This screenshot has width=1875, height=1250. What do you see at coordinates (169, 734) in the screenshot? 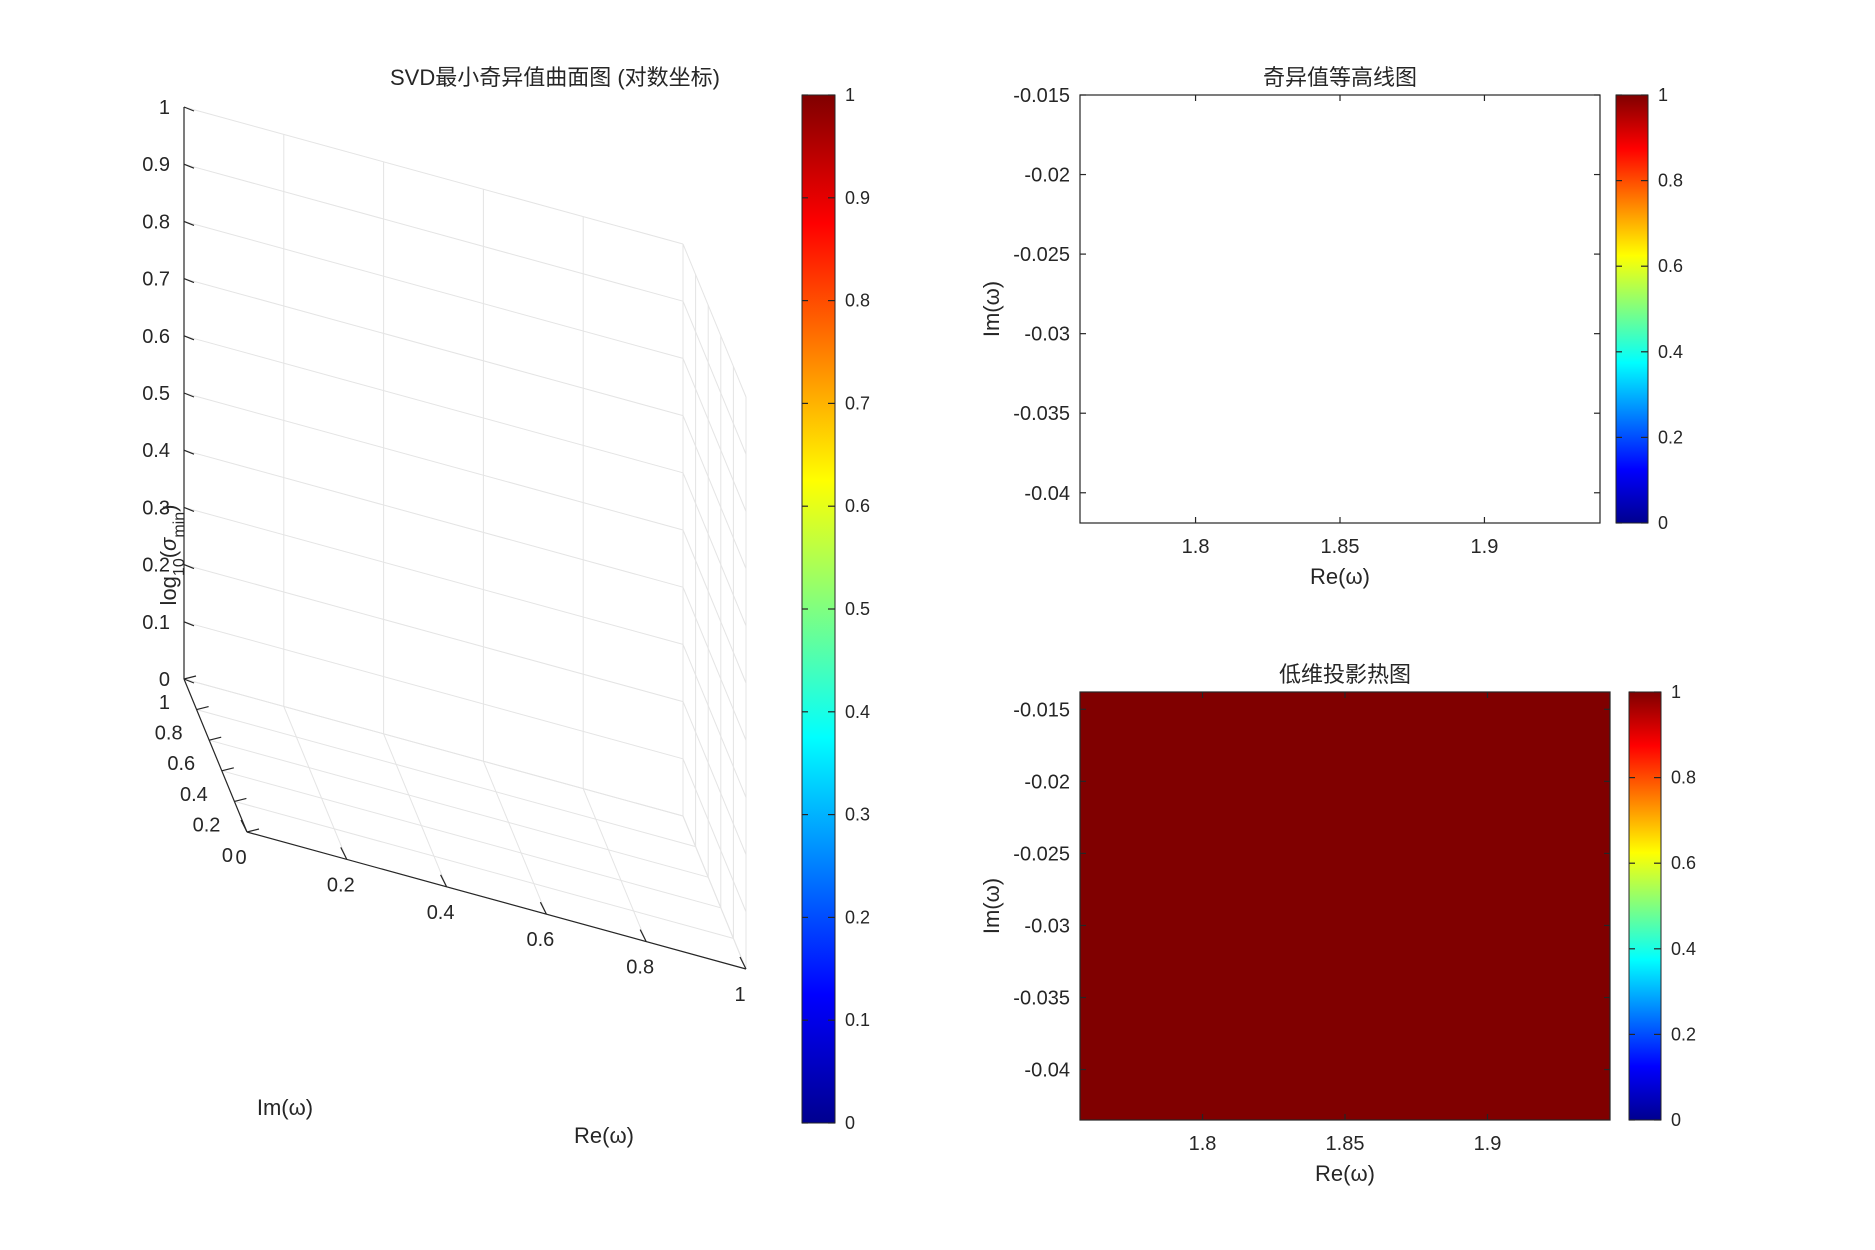
I see `y-tick-label: 0.8` at bounding box center [169, 734].